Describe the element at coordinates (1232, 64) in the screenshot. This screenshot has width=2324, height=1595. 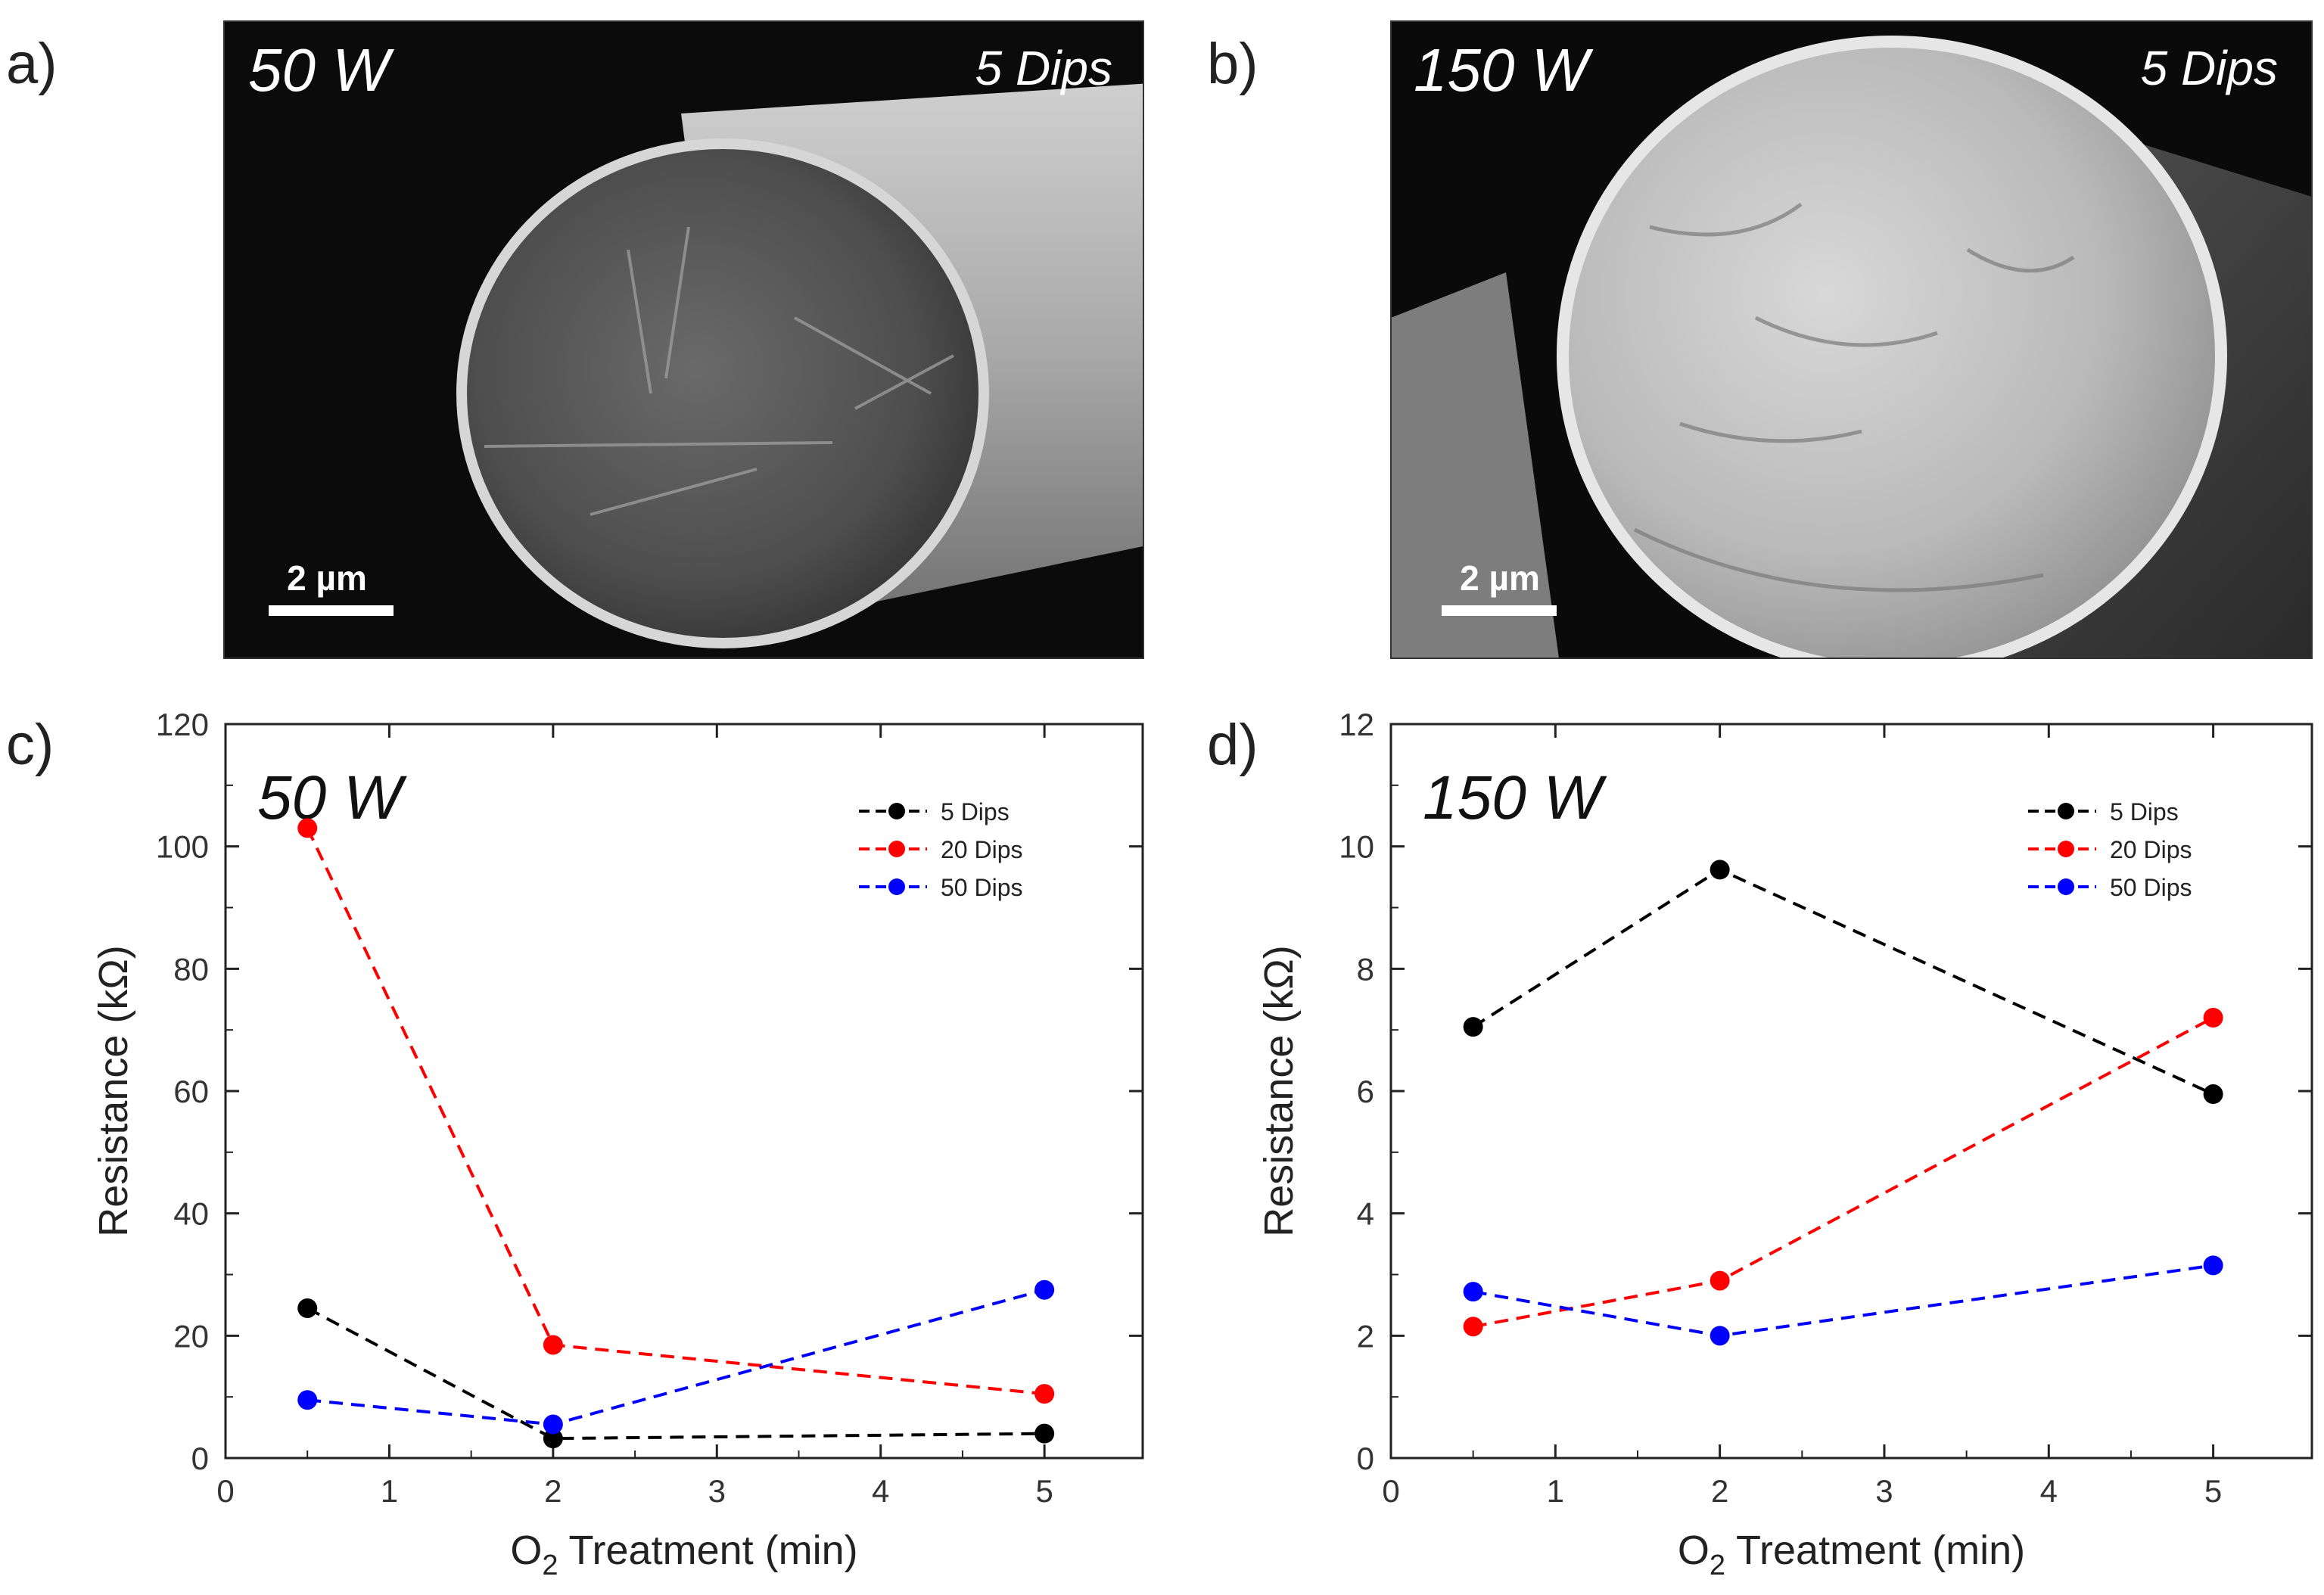
I see `panel-letter-b: b)` at that location.